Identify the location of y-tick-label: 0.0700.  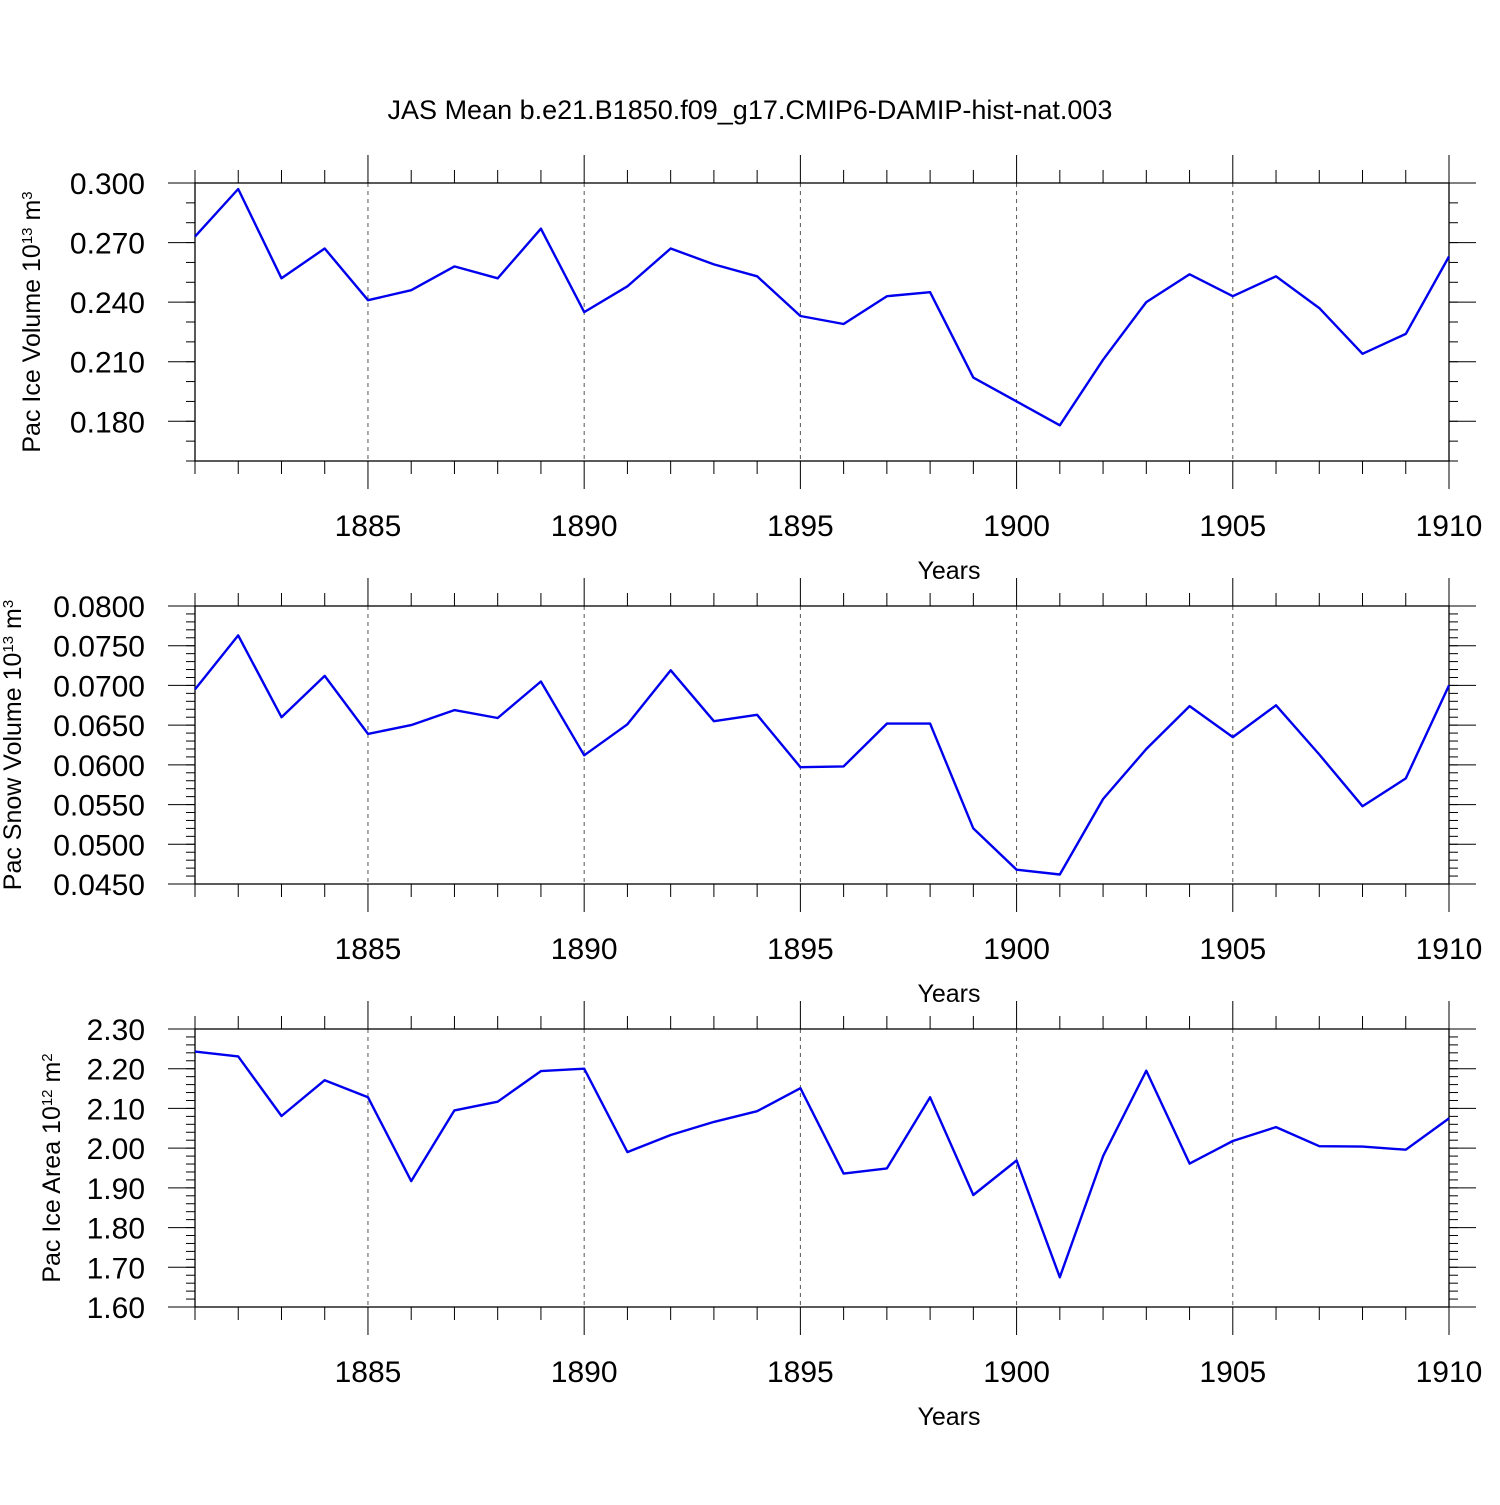
(99, 686).